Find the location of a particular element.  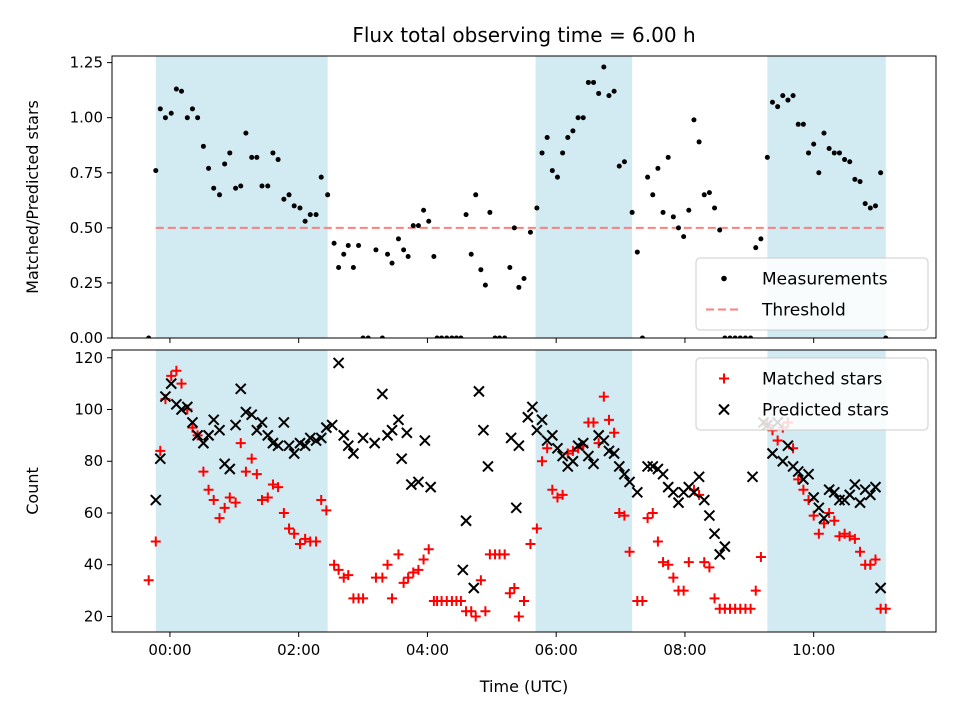

y-axis-label: Matched/Predicted stars is located at coordinates (32, 197).